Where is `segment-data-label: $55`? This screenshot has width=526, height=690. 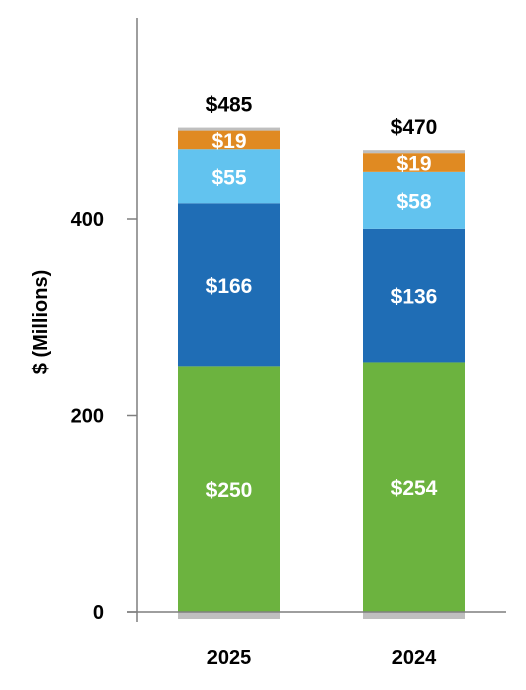 segment-data-label: $55 is located at coordinates (228, 177).